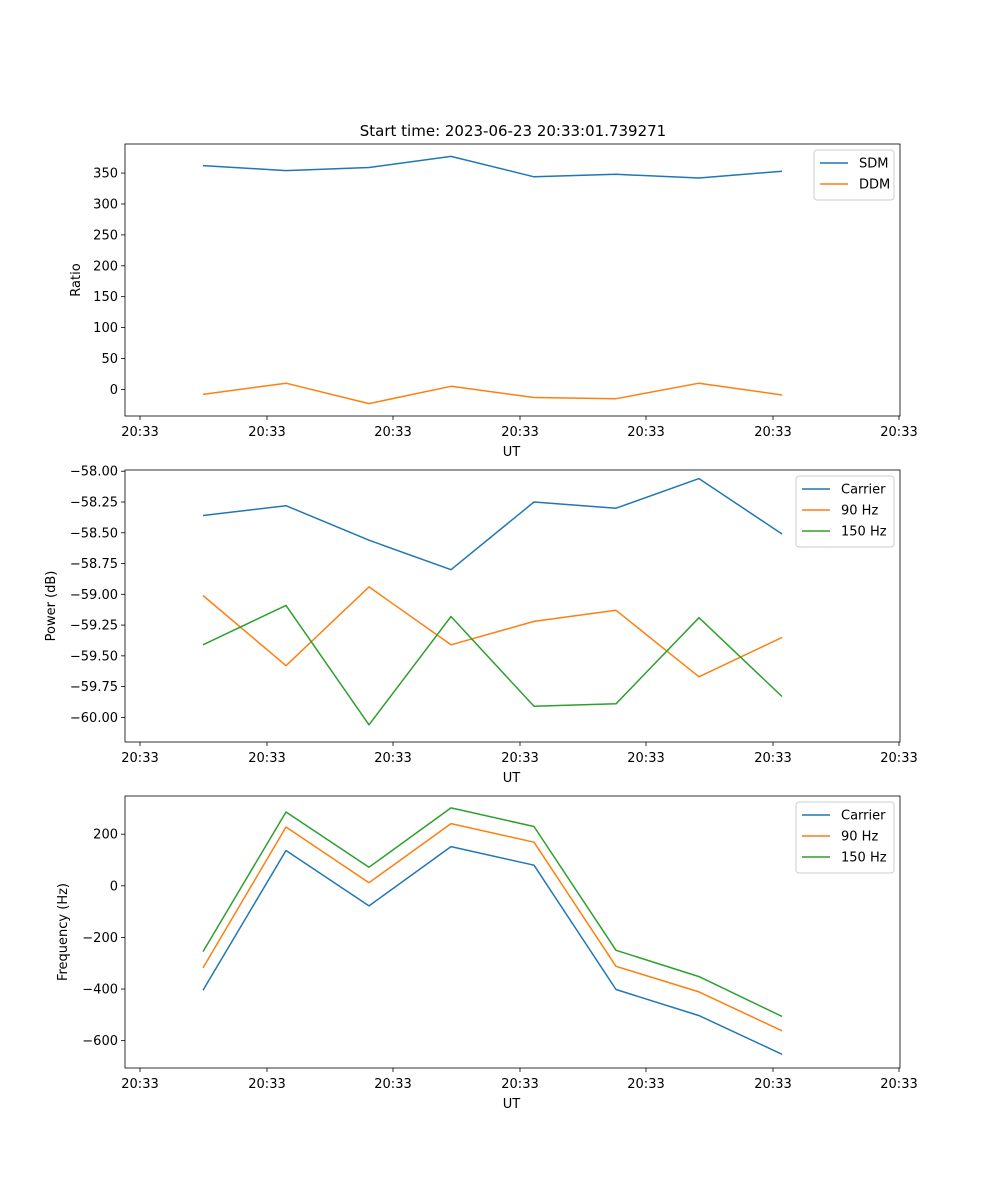 Image resolution: width=1000 pixels, height=1200 pixels. What do you see at coordinates (76, 279) in the screenshot?
I see `y-axis-label: Ratio` at bounding box center [76, 279].